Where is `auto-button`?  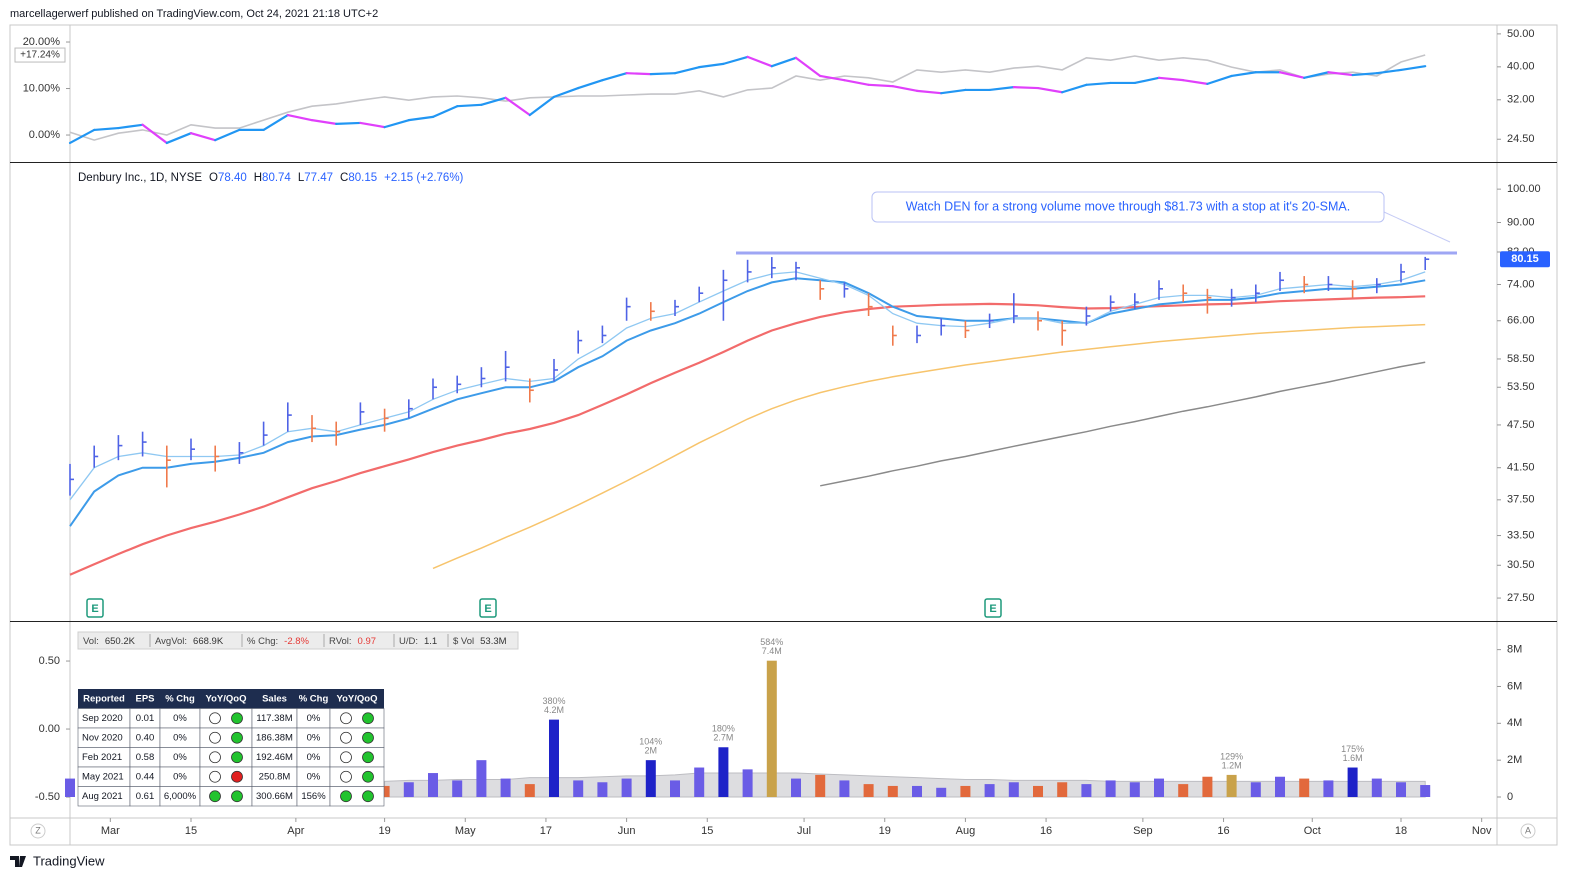
auto-button is located at coordinates (1528, 831).